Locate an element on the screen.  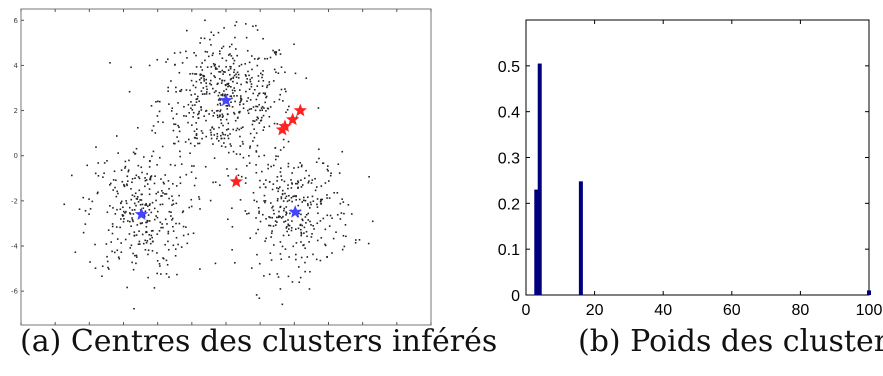
red-star-icon is located at coordinates (292, 119).